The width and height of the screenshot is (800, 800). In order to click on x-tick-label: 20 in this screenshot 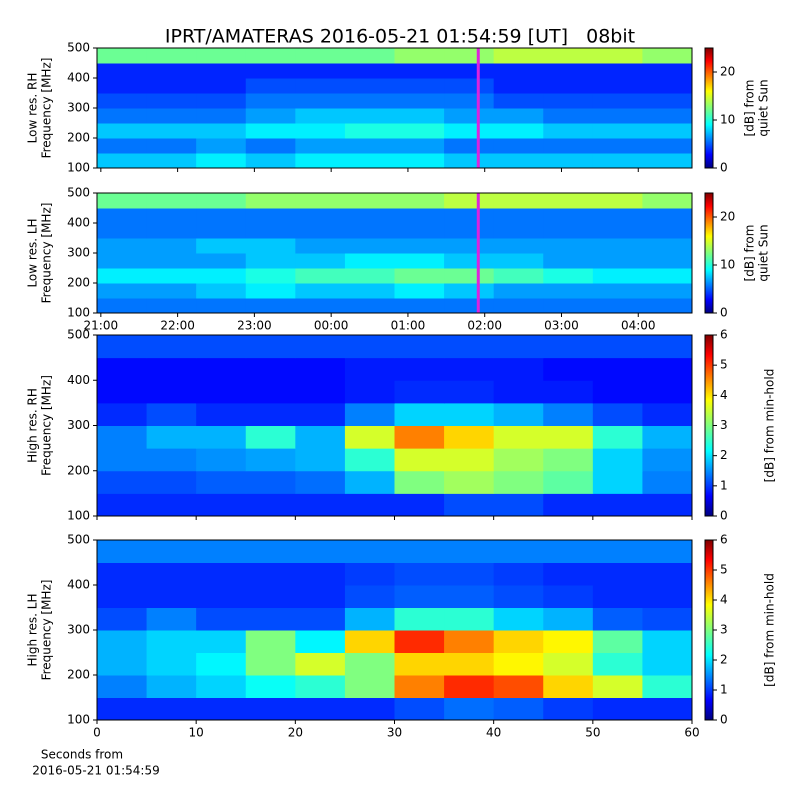, I will do `click(295, 733)`.